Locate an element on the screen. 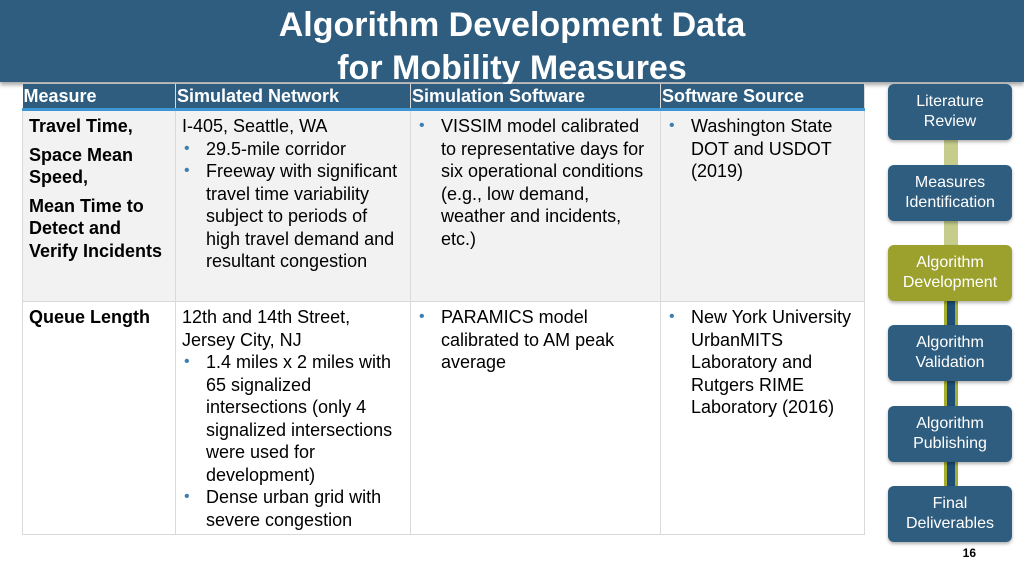 This screenshot has width=1024, height=575. list-item: • Washington State DOT and USDOT (2019) is located at coordinates (762, 149).